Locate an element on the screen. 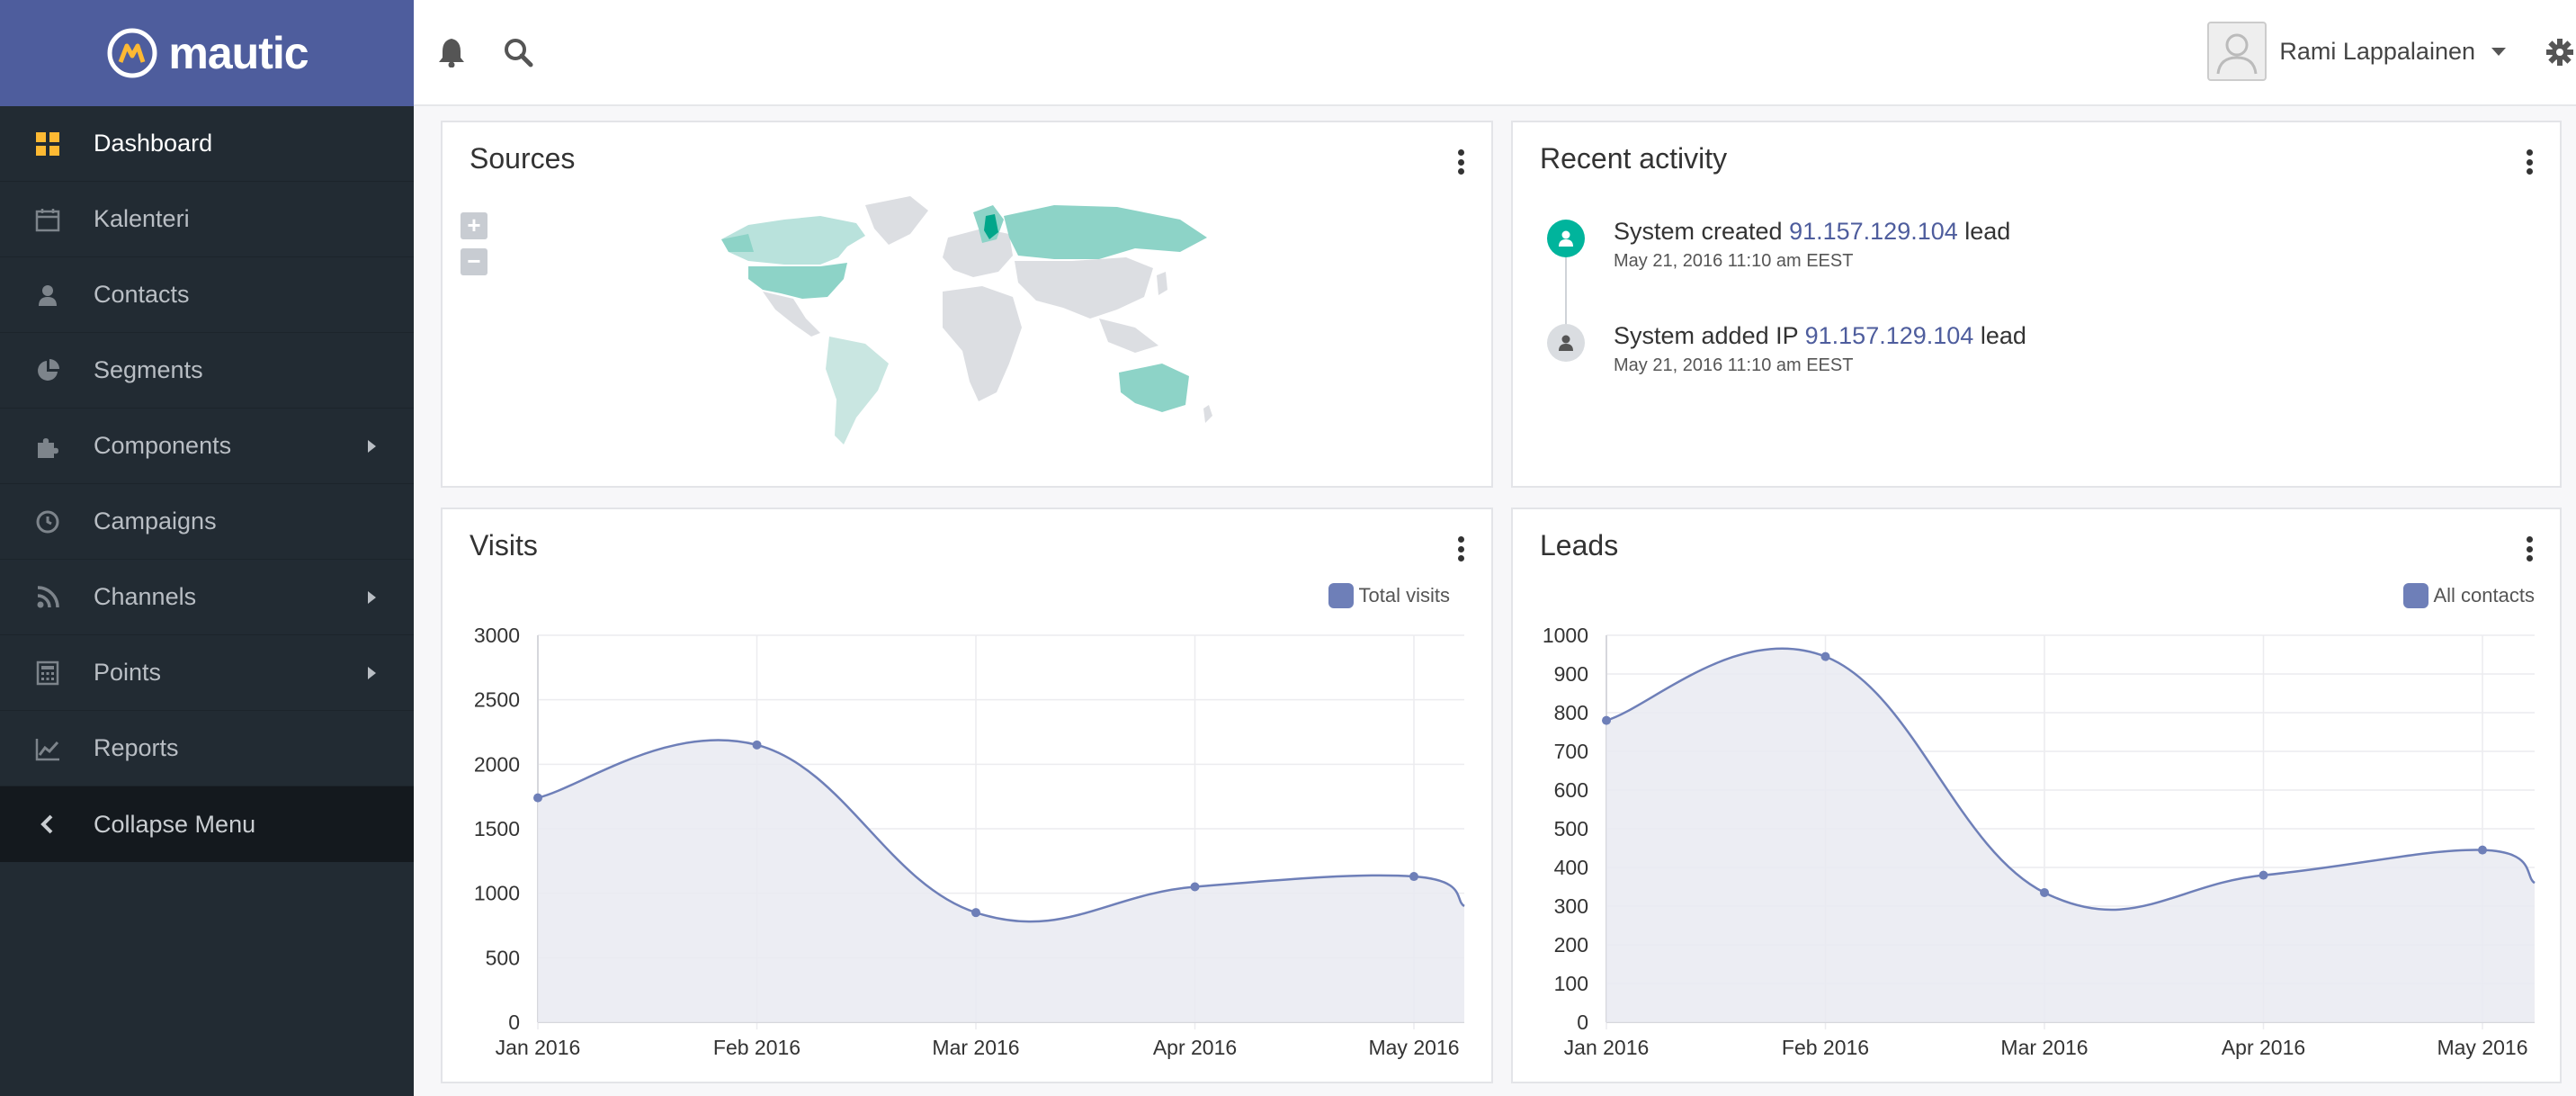  sources-panel: Sources + − is located at coordinates (967, 305).